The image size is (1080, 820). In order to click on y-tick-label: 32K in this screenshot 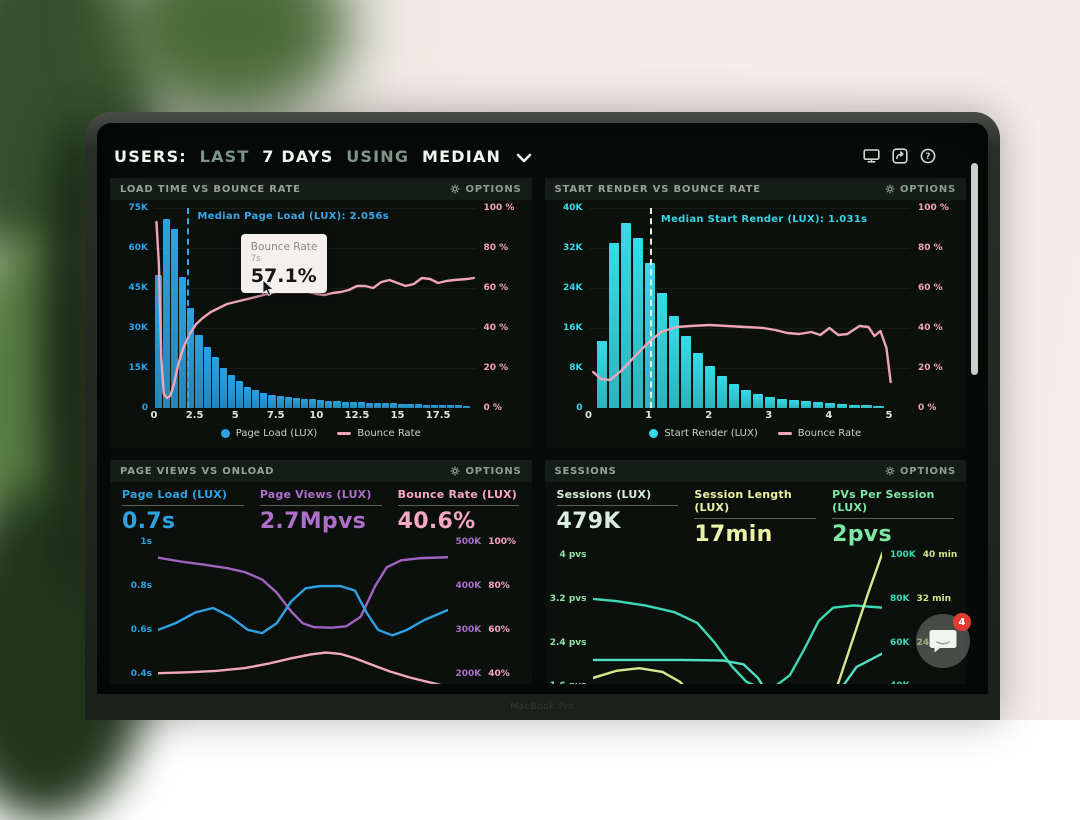, I will do `click(573, 248)`.